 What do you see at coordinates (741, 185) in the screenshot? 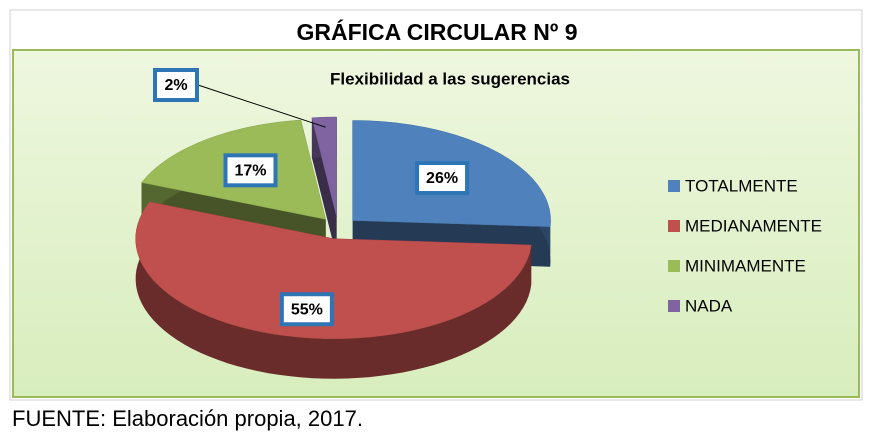
I see `legend-label: TOTALMENTE` at bounding box center [741, 185].